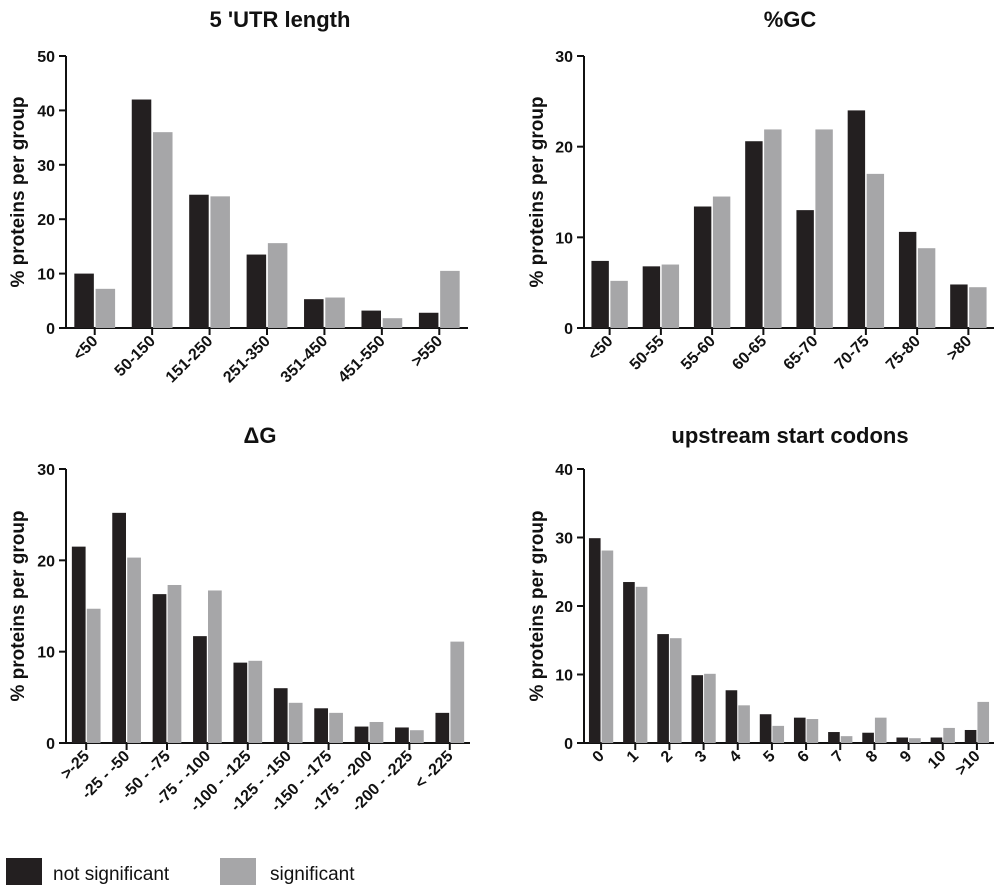 Image resolution: width=1000 pixels, height=889 pixels. Describe the element at coordinates (701, 757) in the screenshot. I see `x-tick-label: 3` at that location.